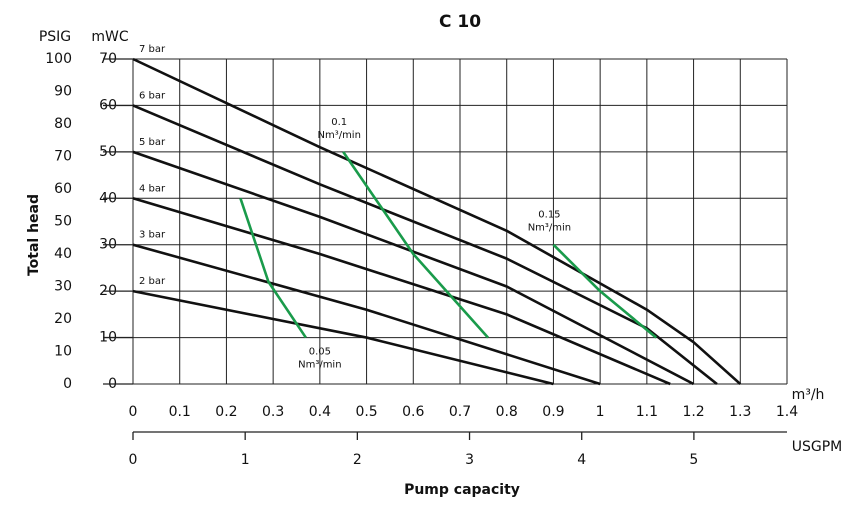 The image size is (859, 512). Describe the element at coordinates (647, 412) in the screenshot. I see `x-tick-label: 1.1` at that location.